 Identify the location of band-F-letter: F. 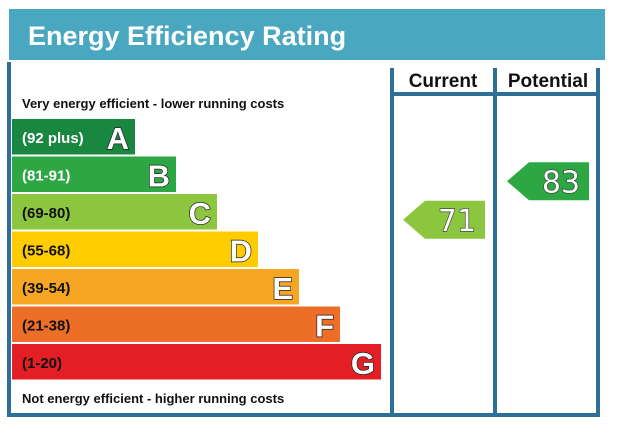
(324, 325).